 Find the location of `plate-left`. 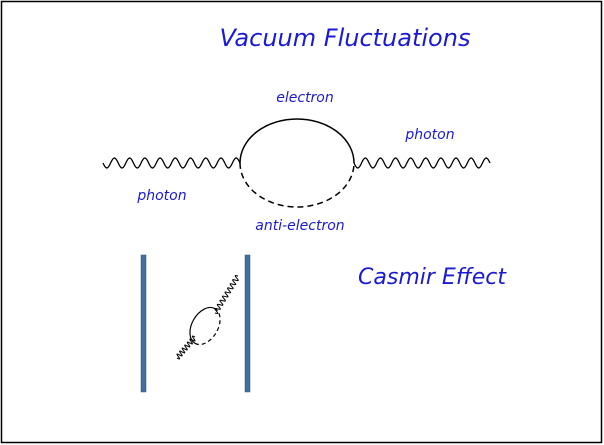

plate-left is located at coordinates (143, 323).